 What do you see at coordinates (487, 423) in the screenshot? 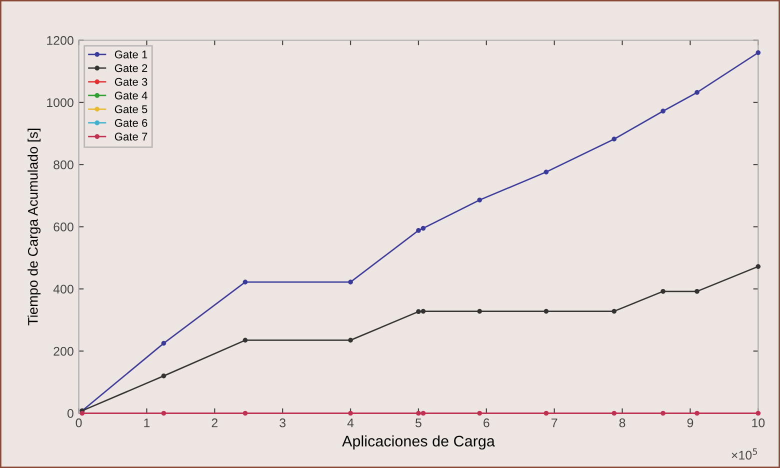
I see `x-tick-label: 6` at bounding box center [487, 423].